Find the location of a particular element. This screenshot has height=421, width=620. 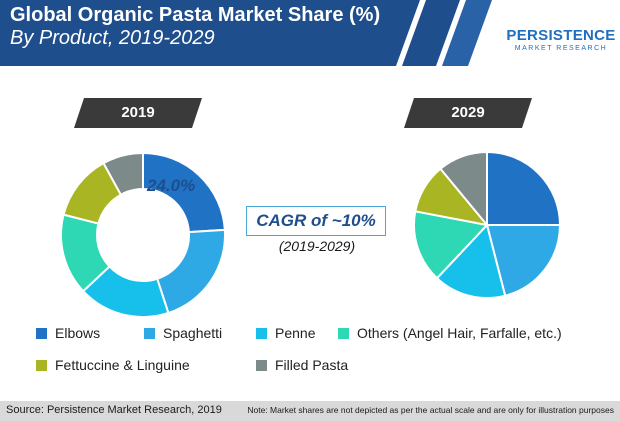

legend-item-penne: Penne is located at coordinates (285, 333).